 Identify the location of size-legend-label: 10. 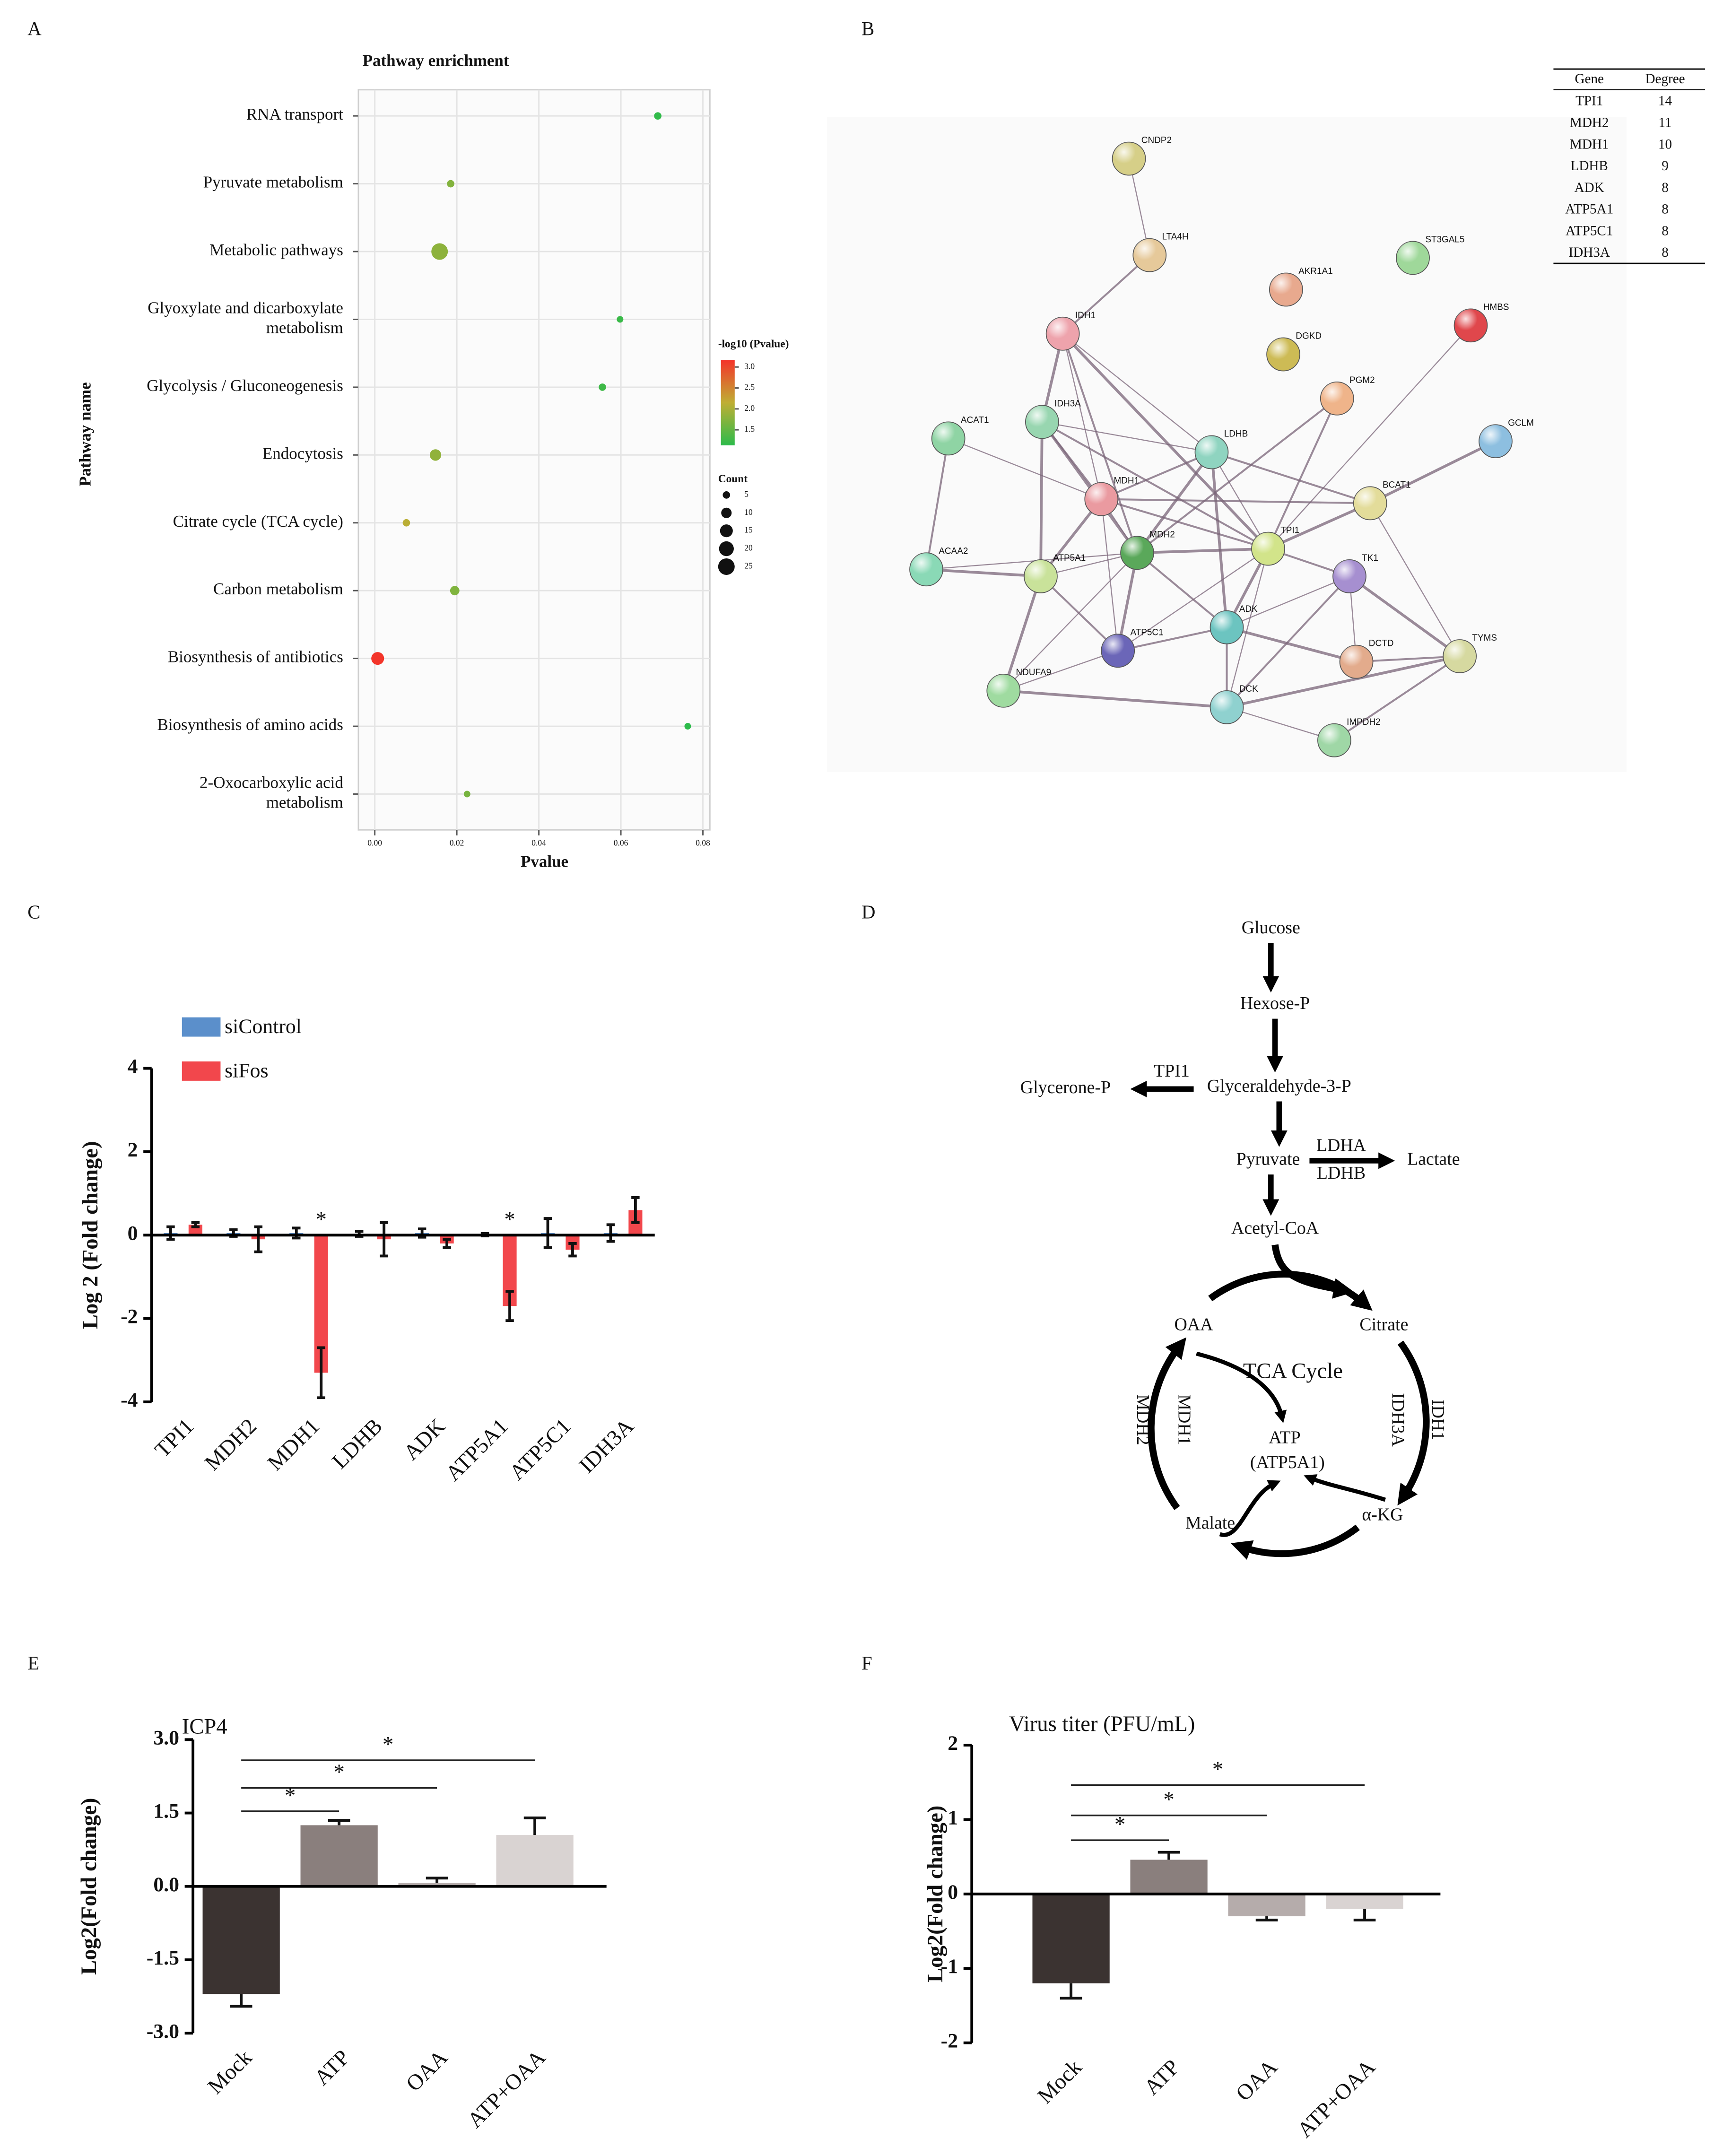
(748, 512).